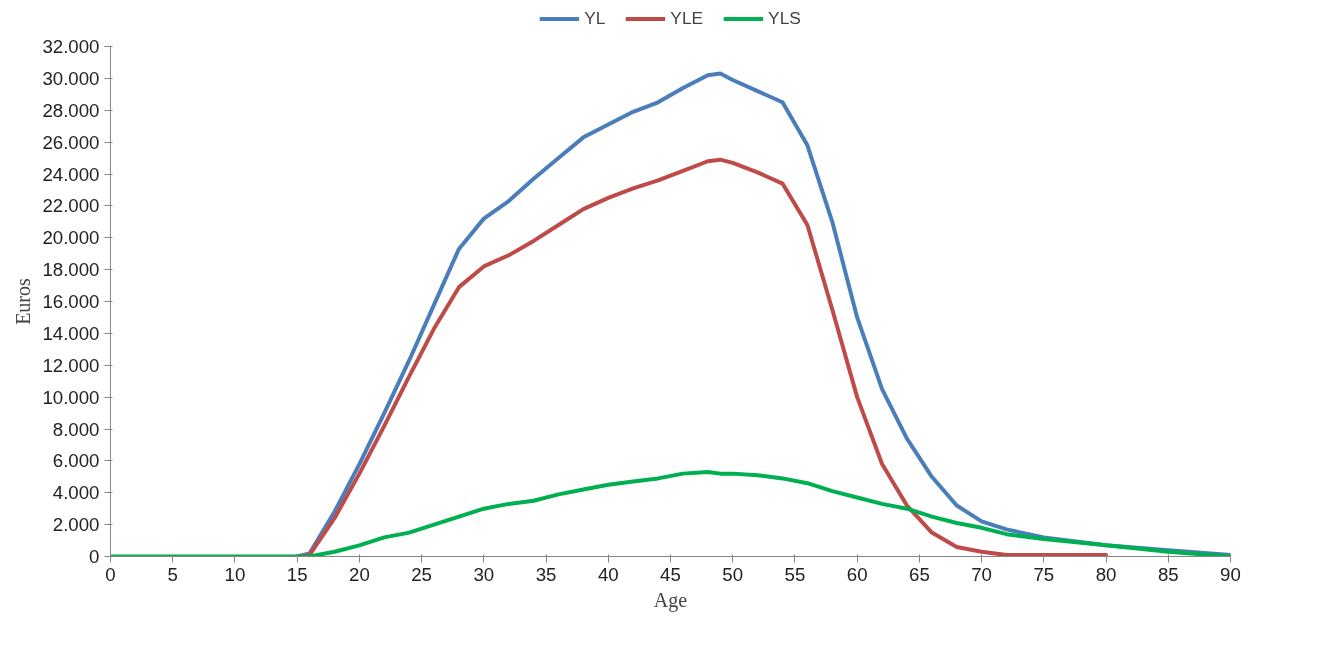 The image size is (1336, 665). I want to click on y-tick-label: 18.000, so click(71, 270).